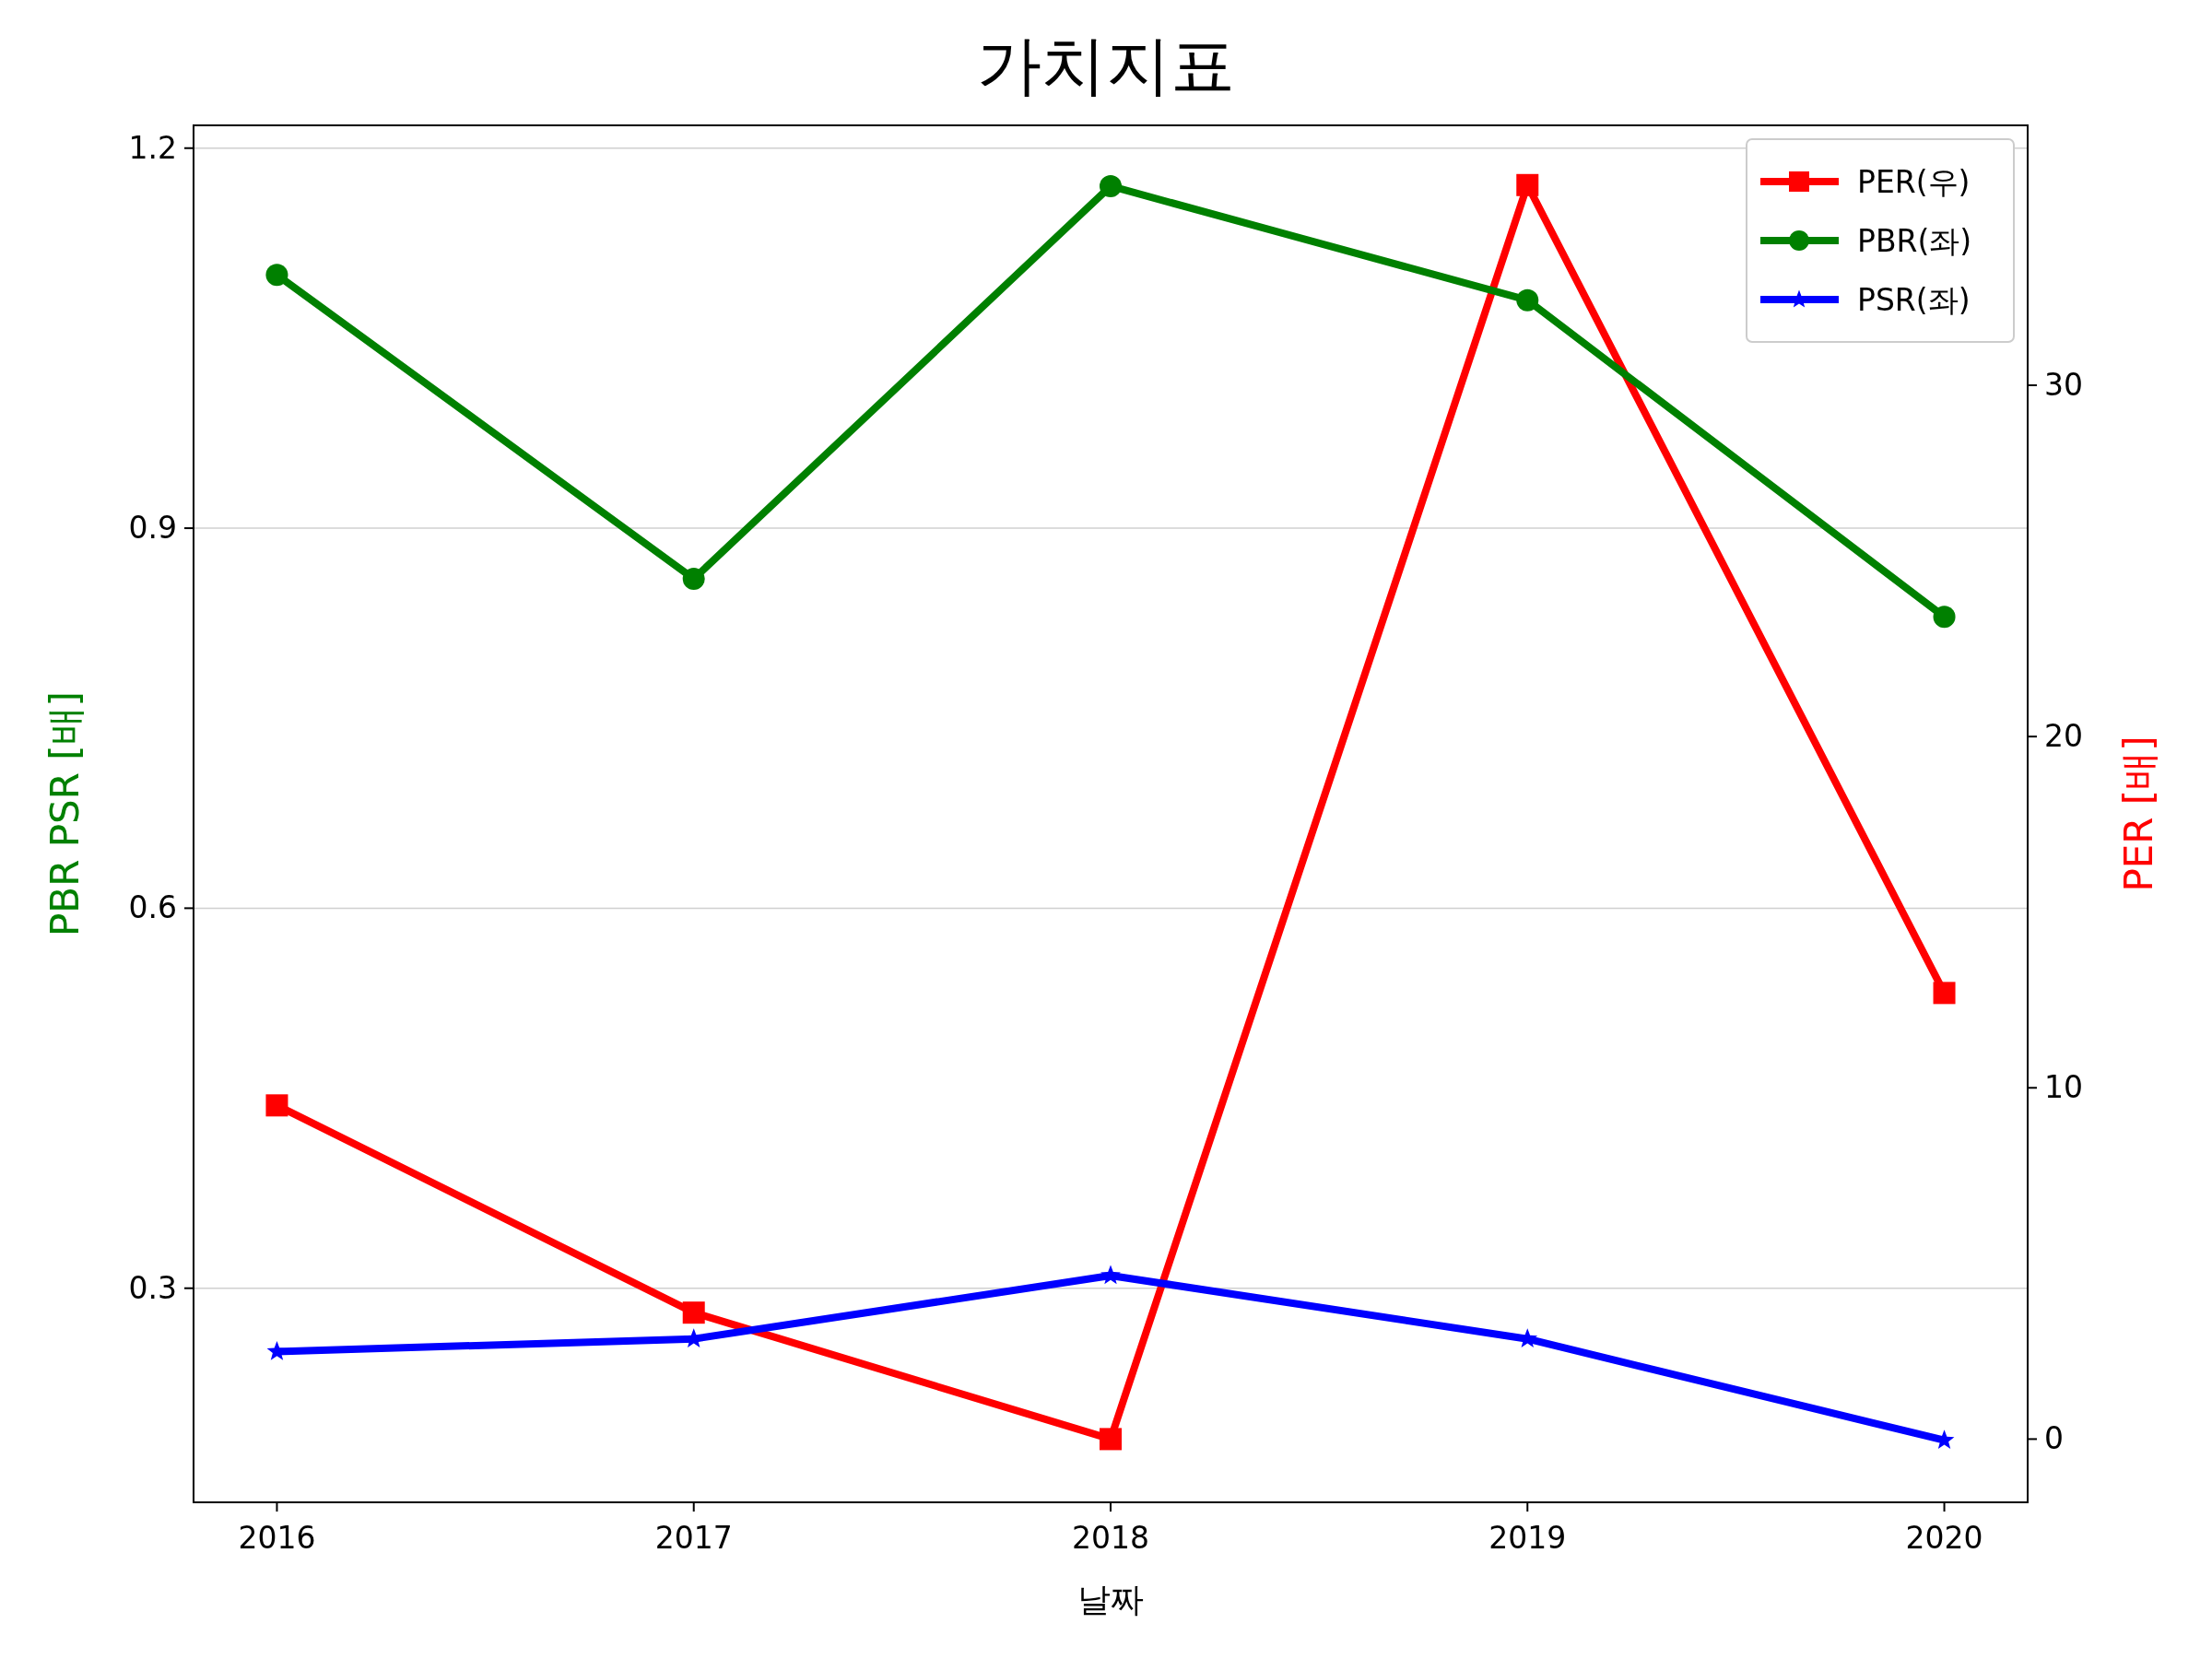 The width and height of the screenshot is (2212, 1659). Describe the element at coordinates (1944, 1538) in the screenshot. I see `x-tick-label: 2020` at that location.